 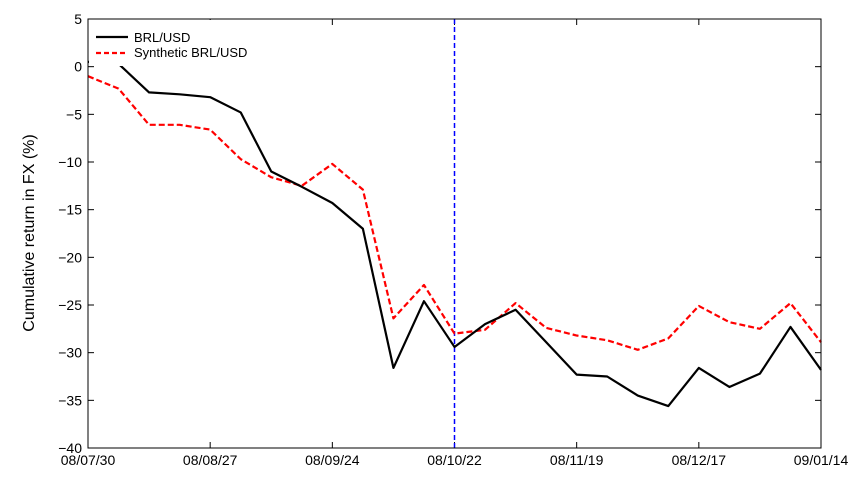 I want to click on legend: BRL/USD Synthetic BRL/USD, so click(x=187, y=43).